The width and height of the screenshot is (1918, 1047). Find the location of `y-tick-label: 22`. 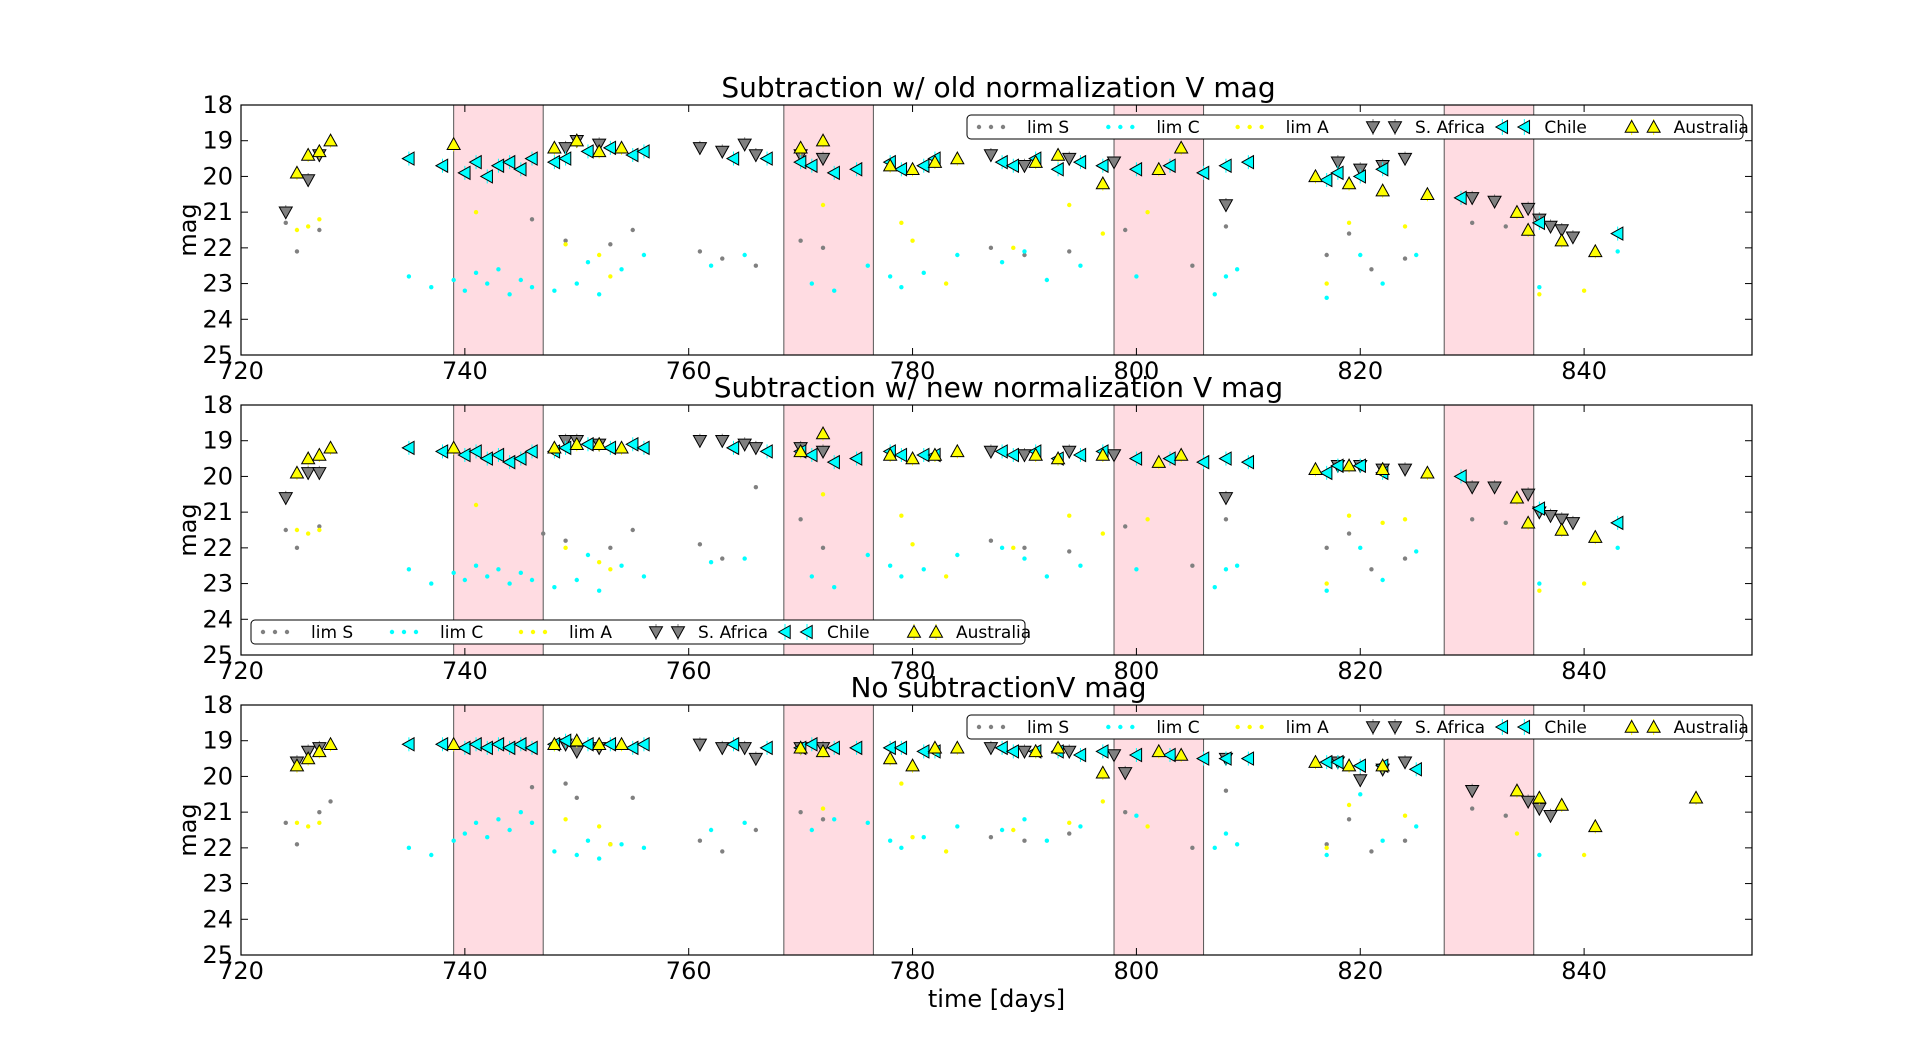

y-tick-label: 22 is located at coordinates (217, 548).